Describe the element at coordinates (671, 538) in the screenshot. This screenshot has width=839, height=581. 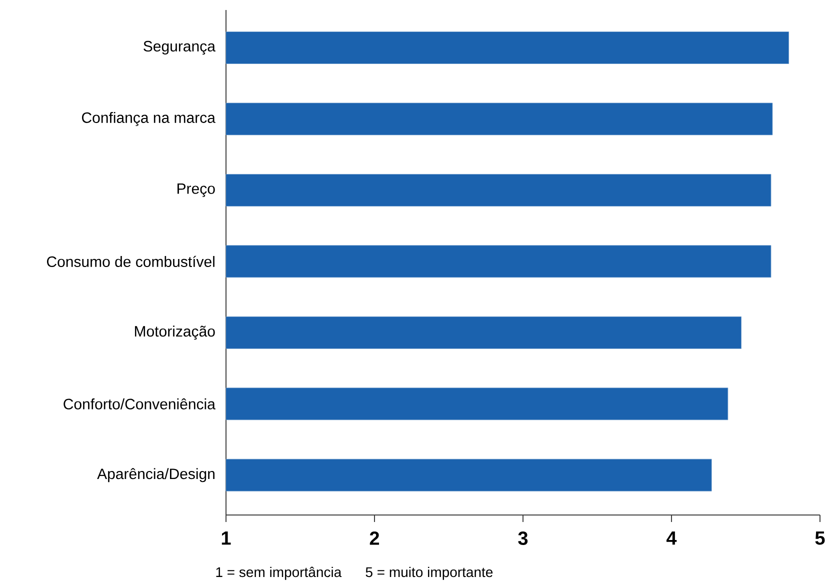
I see `x-tick-label: 4` at that location.